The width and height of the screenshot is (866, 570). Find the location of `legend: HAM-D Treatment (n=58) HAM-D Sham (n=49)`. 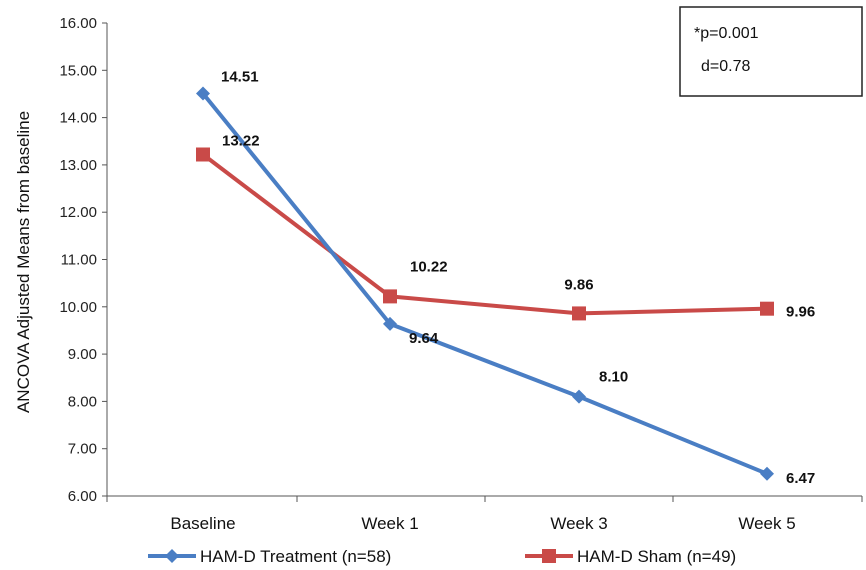

legend: HAM-D Treatment (n=58) HAM-D Sham (n=49) is located at coordinates (442, 556).